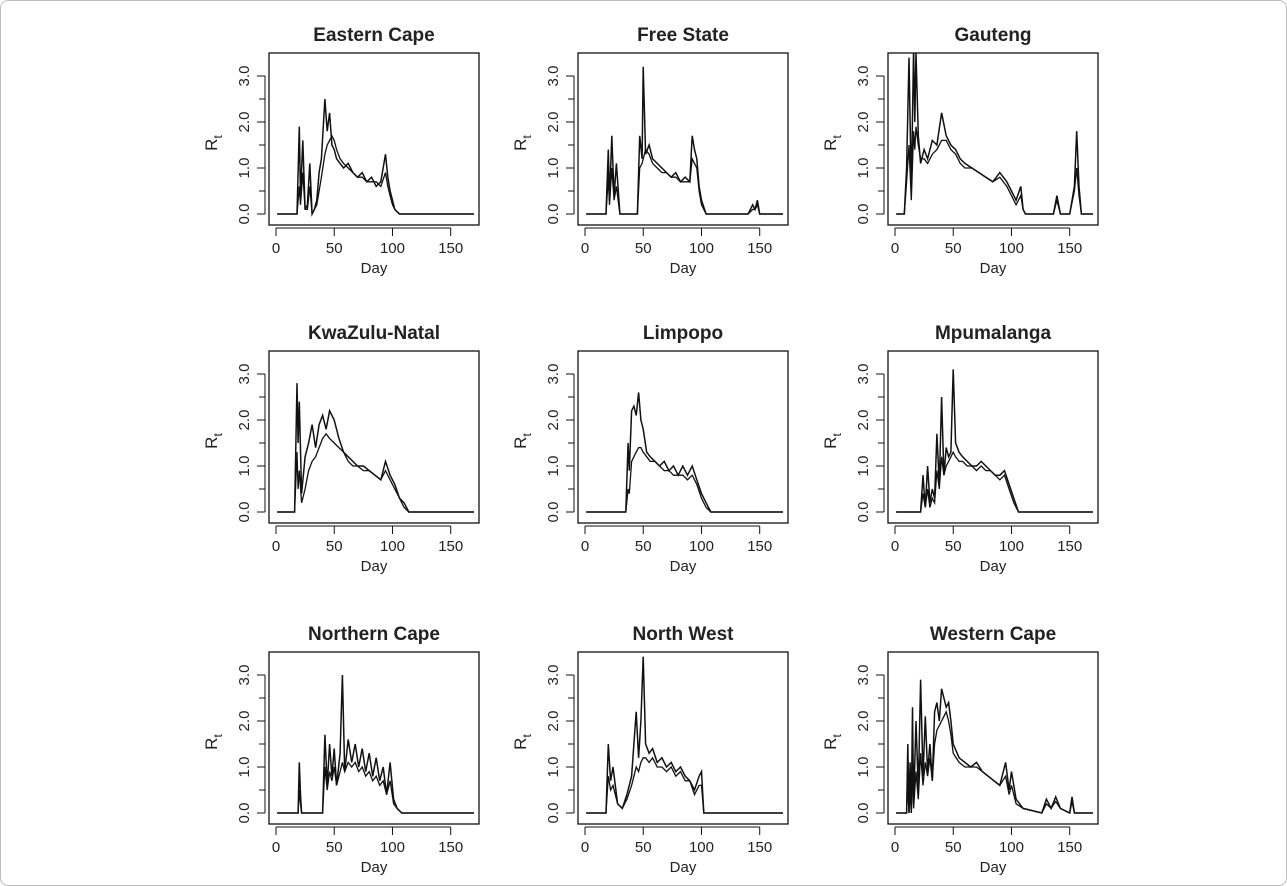 The height and width of the screenshot is (886, 1287). I want to click on panel-title: North West, so click(684, 634).